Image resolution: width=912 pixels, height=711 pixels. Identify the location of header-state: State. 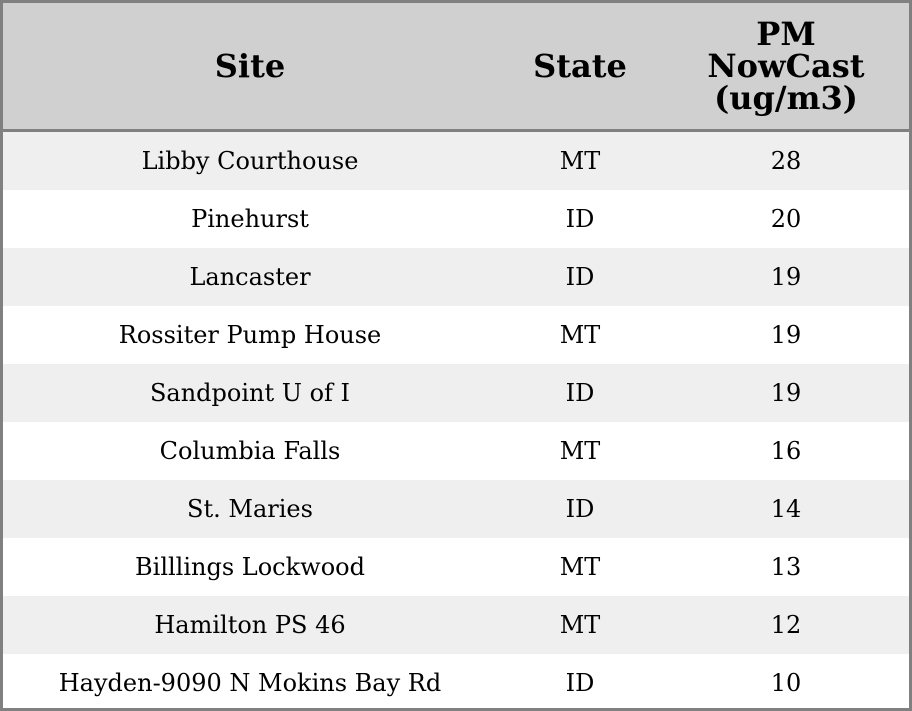
(580, 67).